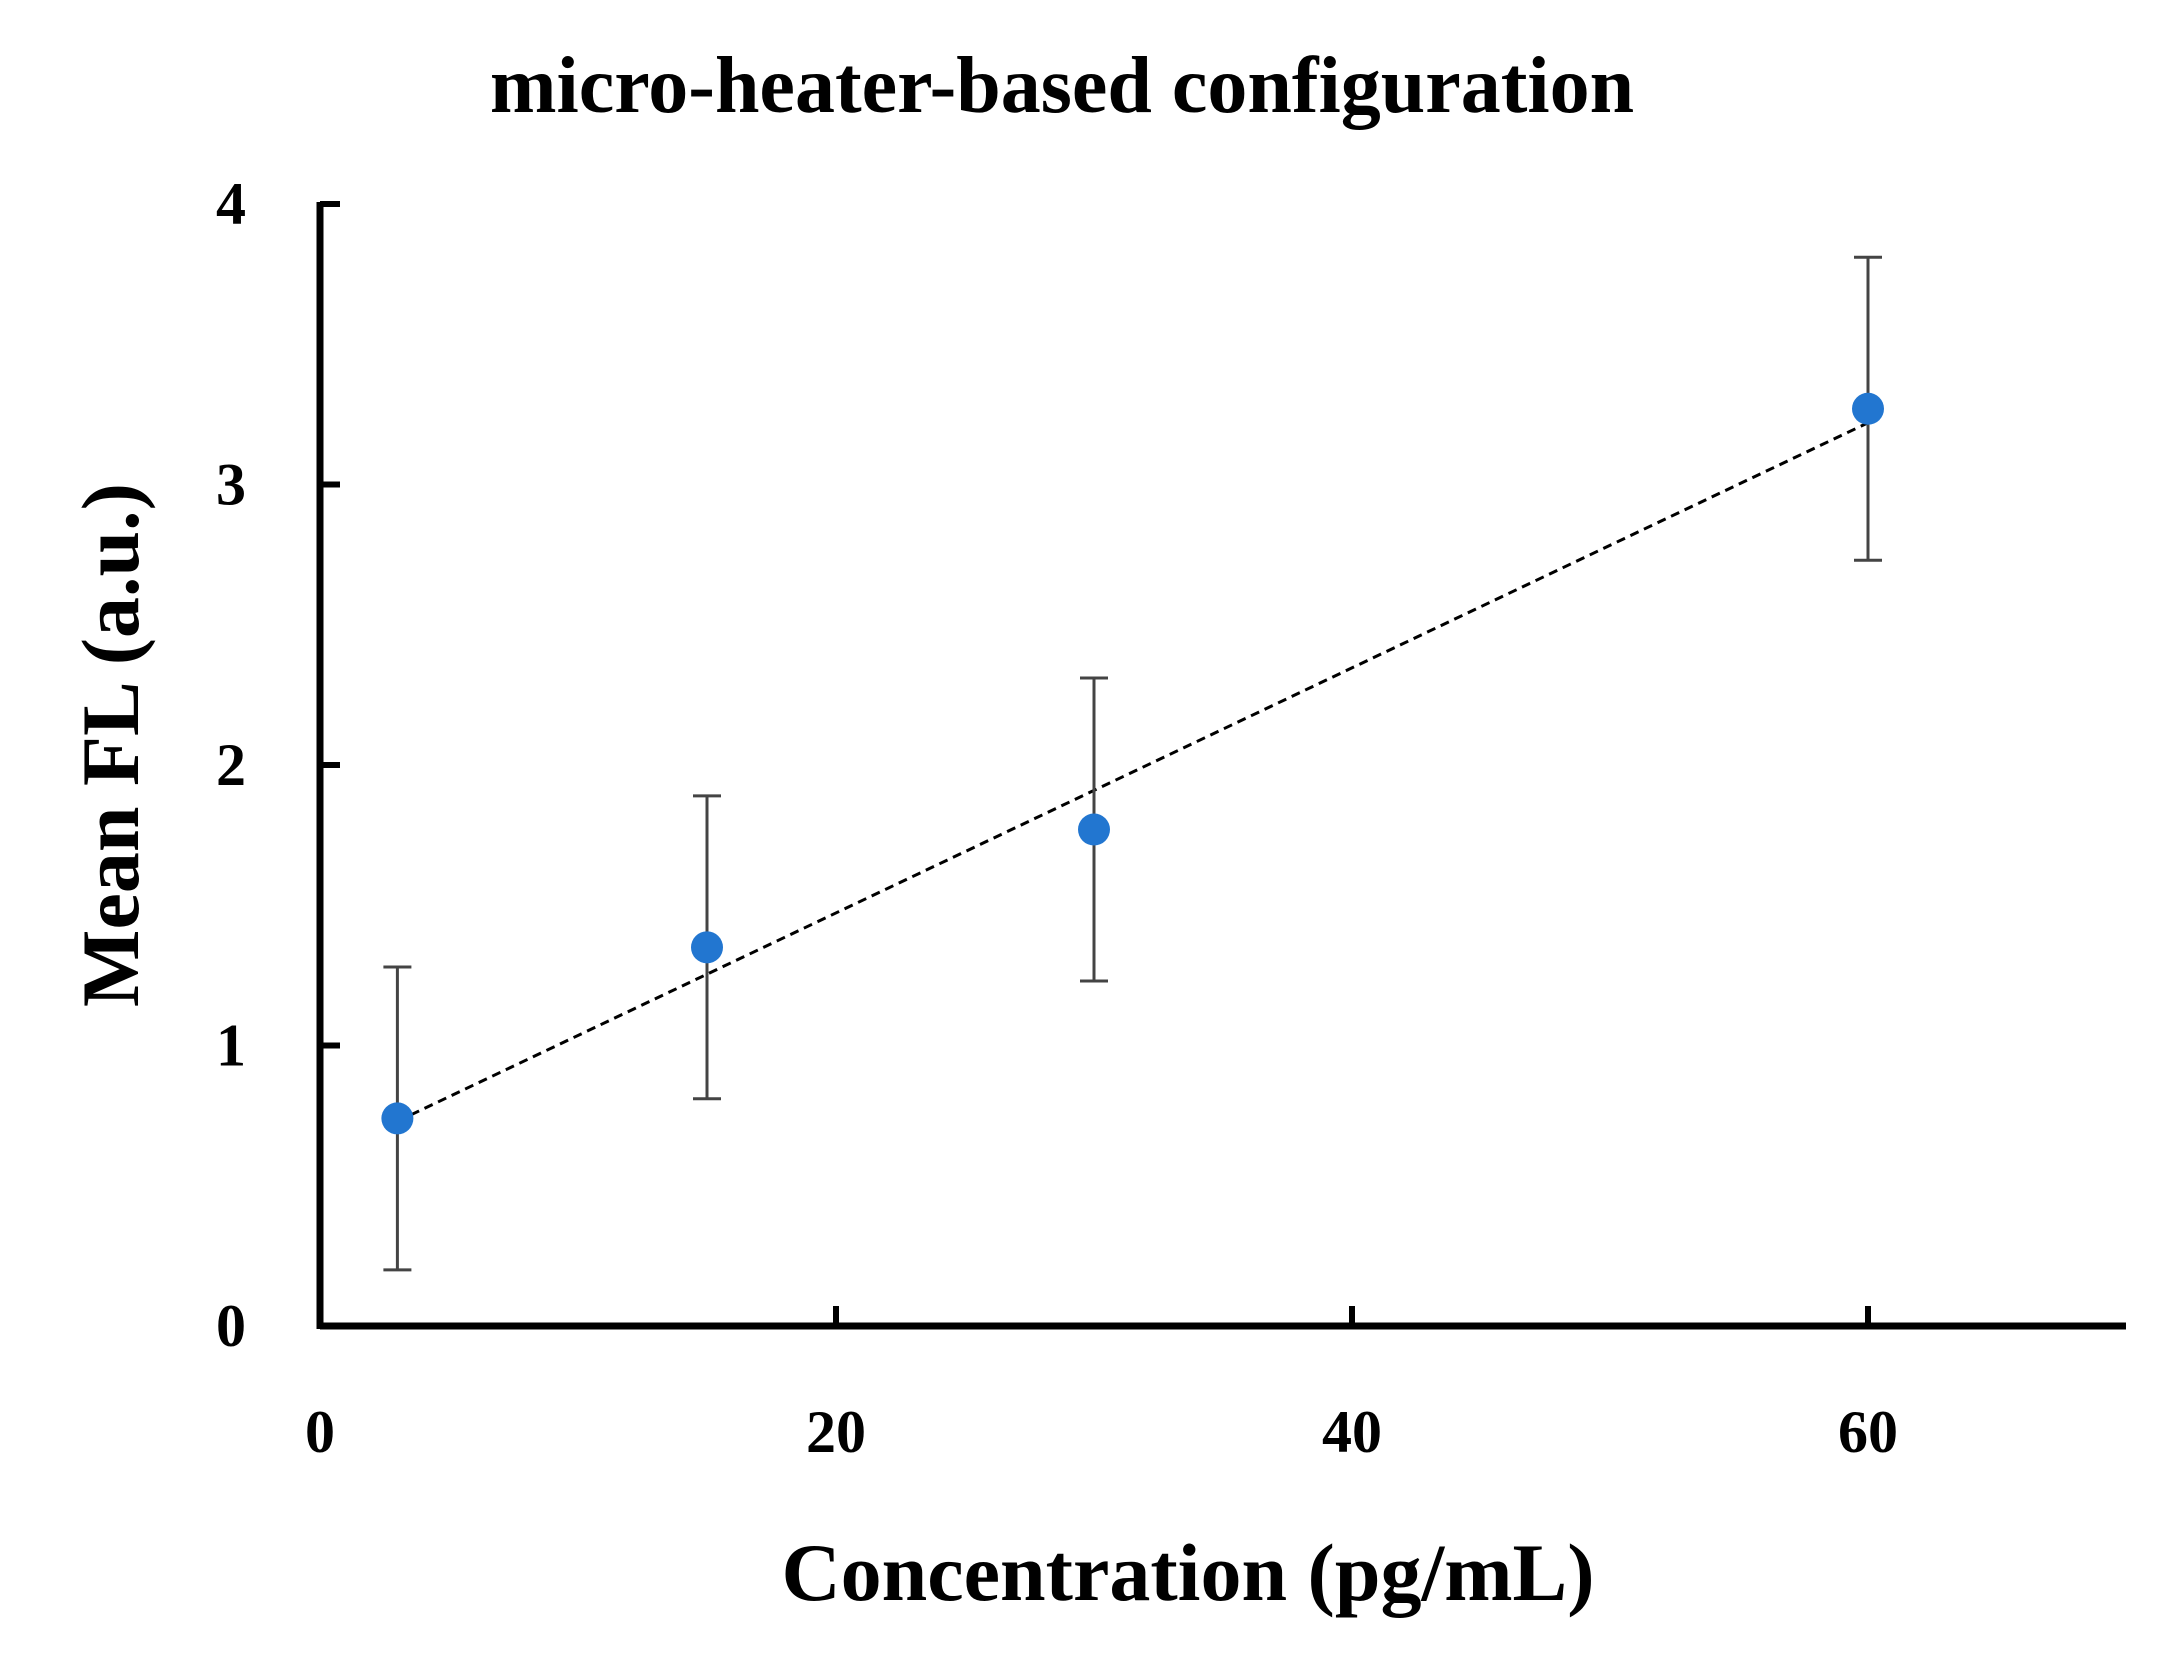 Image resolution: width=2161 pixels, height=1659 pixels. Describe the element at coordinates (231, 204) in the screenshot. I see `y-tick-label: 4` at that location.